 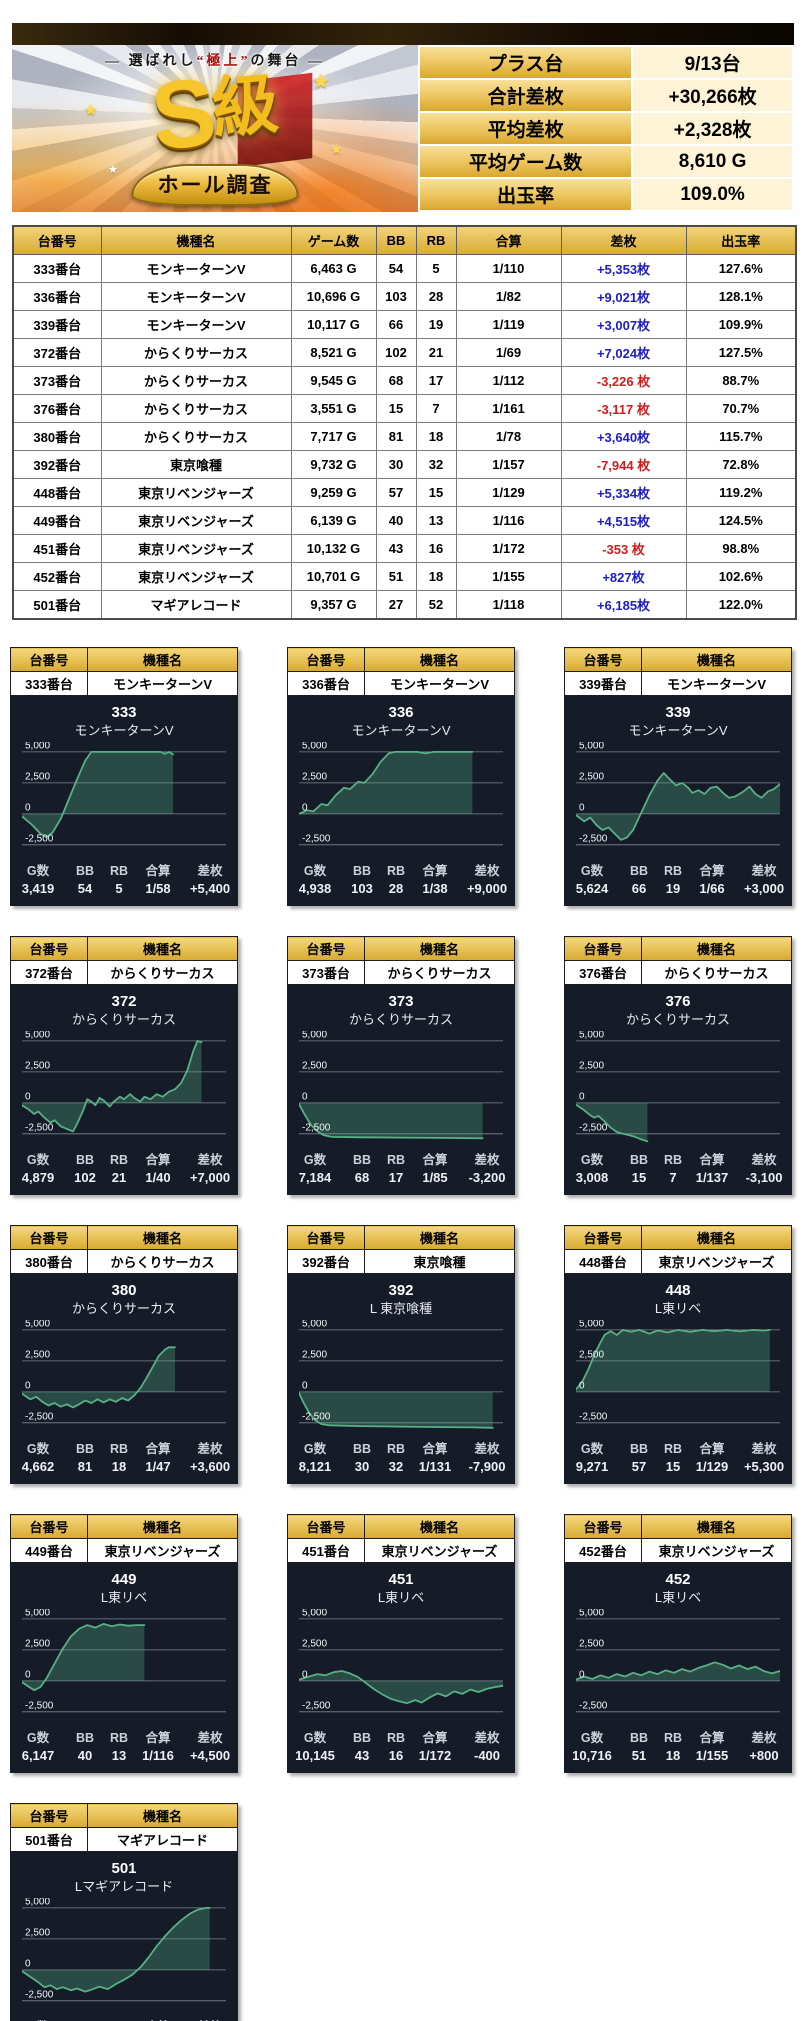 What do you see at coordinates (678, 972) in the screenshot?
I see `card-value-row: 376番台 からくりサーカス` at bounding box center [678, 972].